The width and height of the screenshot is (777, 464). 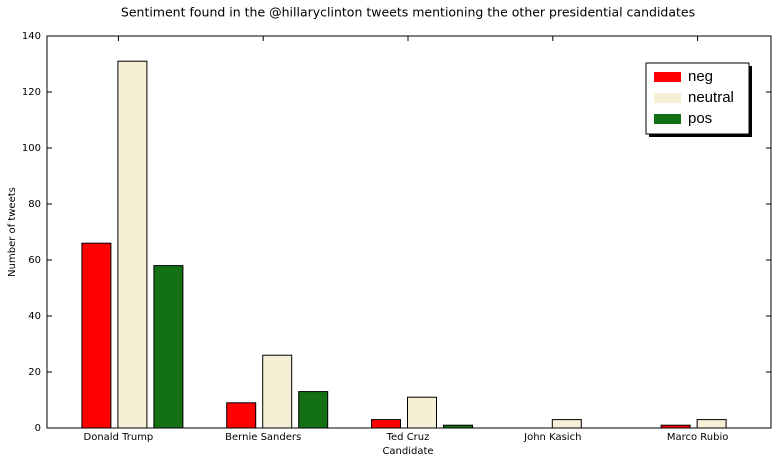 What do you see at coordinates (119, 437) in the screenshot?
I see `x-tick-label: Donald Trump` at bounding box center [119, 437].